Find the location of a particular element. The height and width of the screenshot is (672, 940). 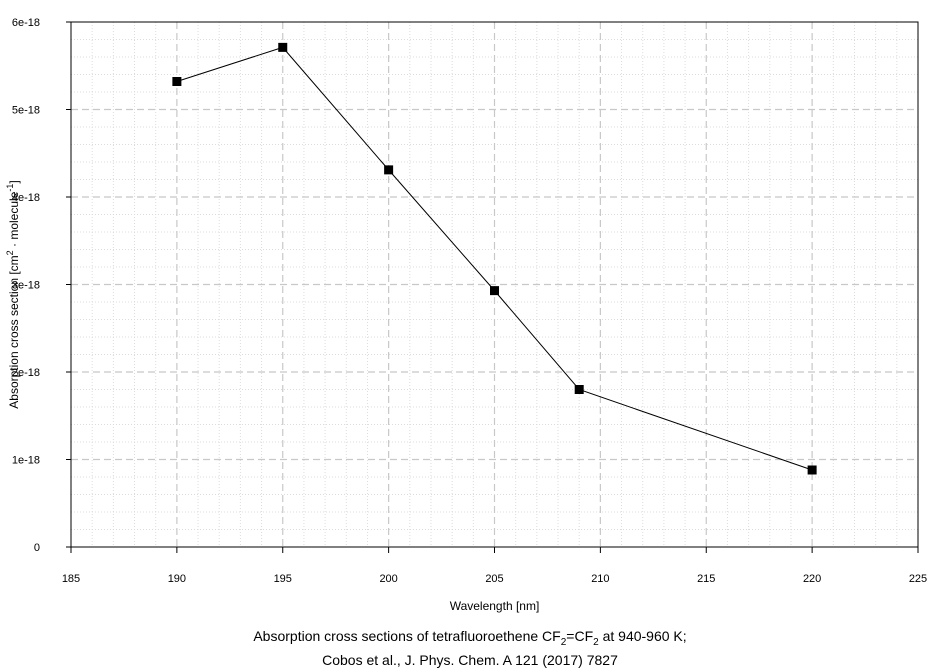

x-tick-label: 225 is located at coordinates (918, 579).